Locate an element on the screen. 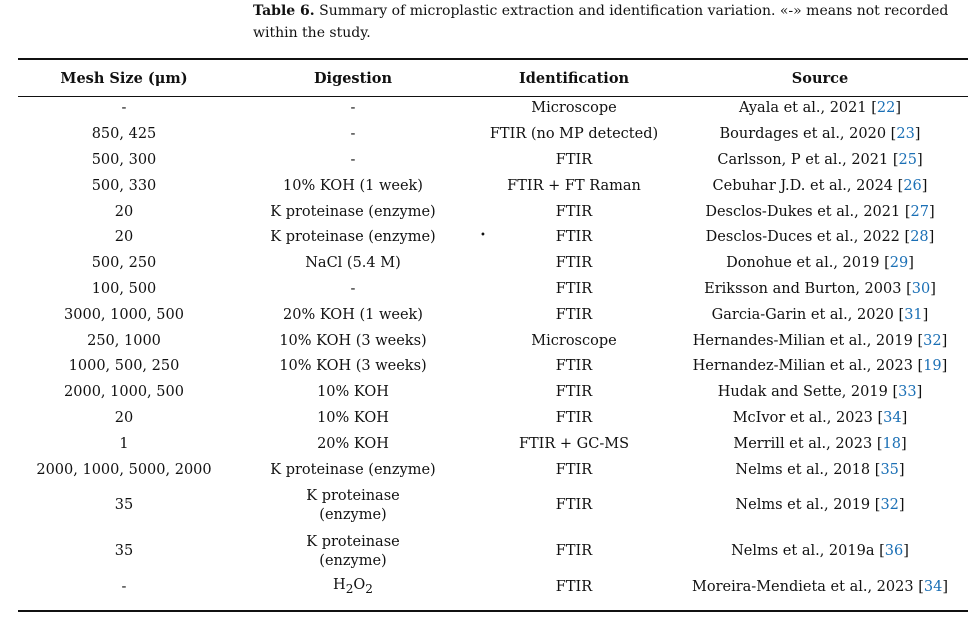 The width and height of the screenshot is (974, 617). formula-element: H is located at coordinates (339, 585).